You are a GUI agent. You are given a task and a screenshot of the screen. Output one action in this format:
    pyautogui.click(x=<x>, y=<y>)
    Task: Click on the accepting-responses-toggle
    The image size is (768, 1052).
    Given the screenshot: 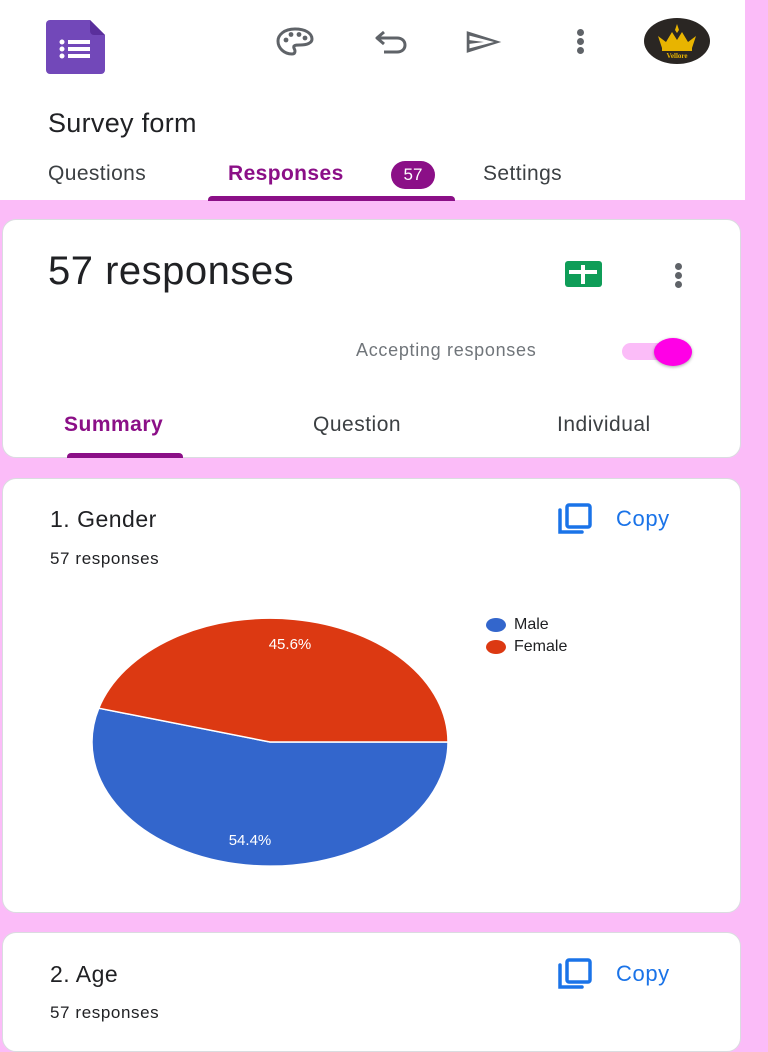 What is the action you would take?
    pyautogui.click(x=659, y=352)
    